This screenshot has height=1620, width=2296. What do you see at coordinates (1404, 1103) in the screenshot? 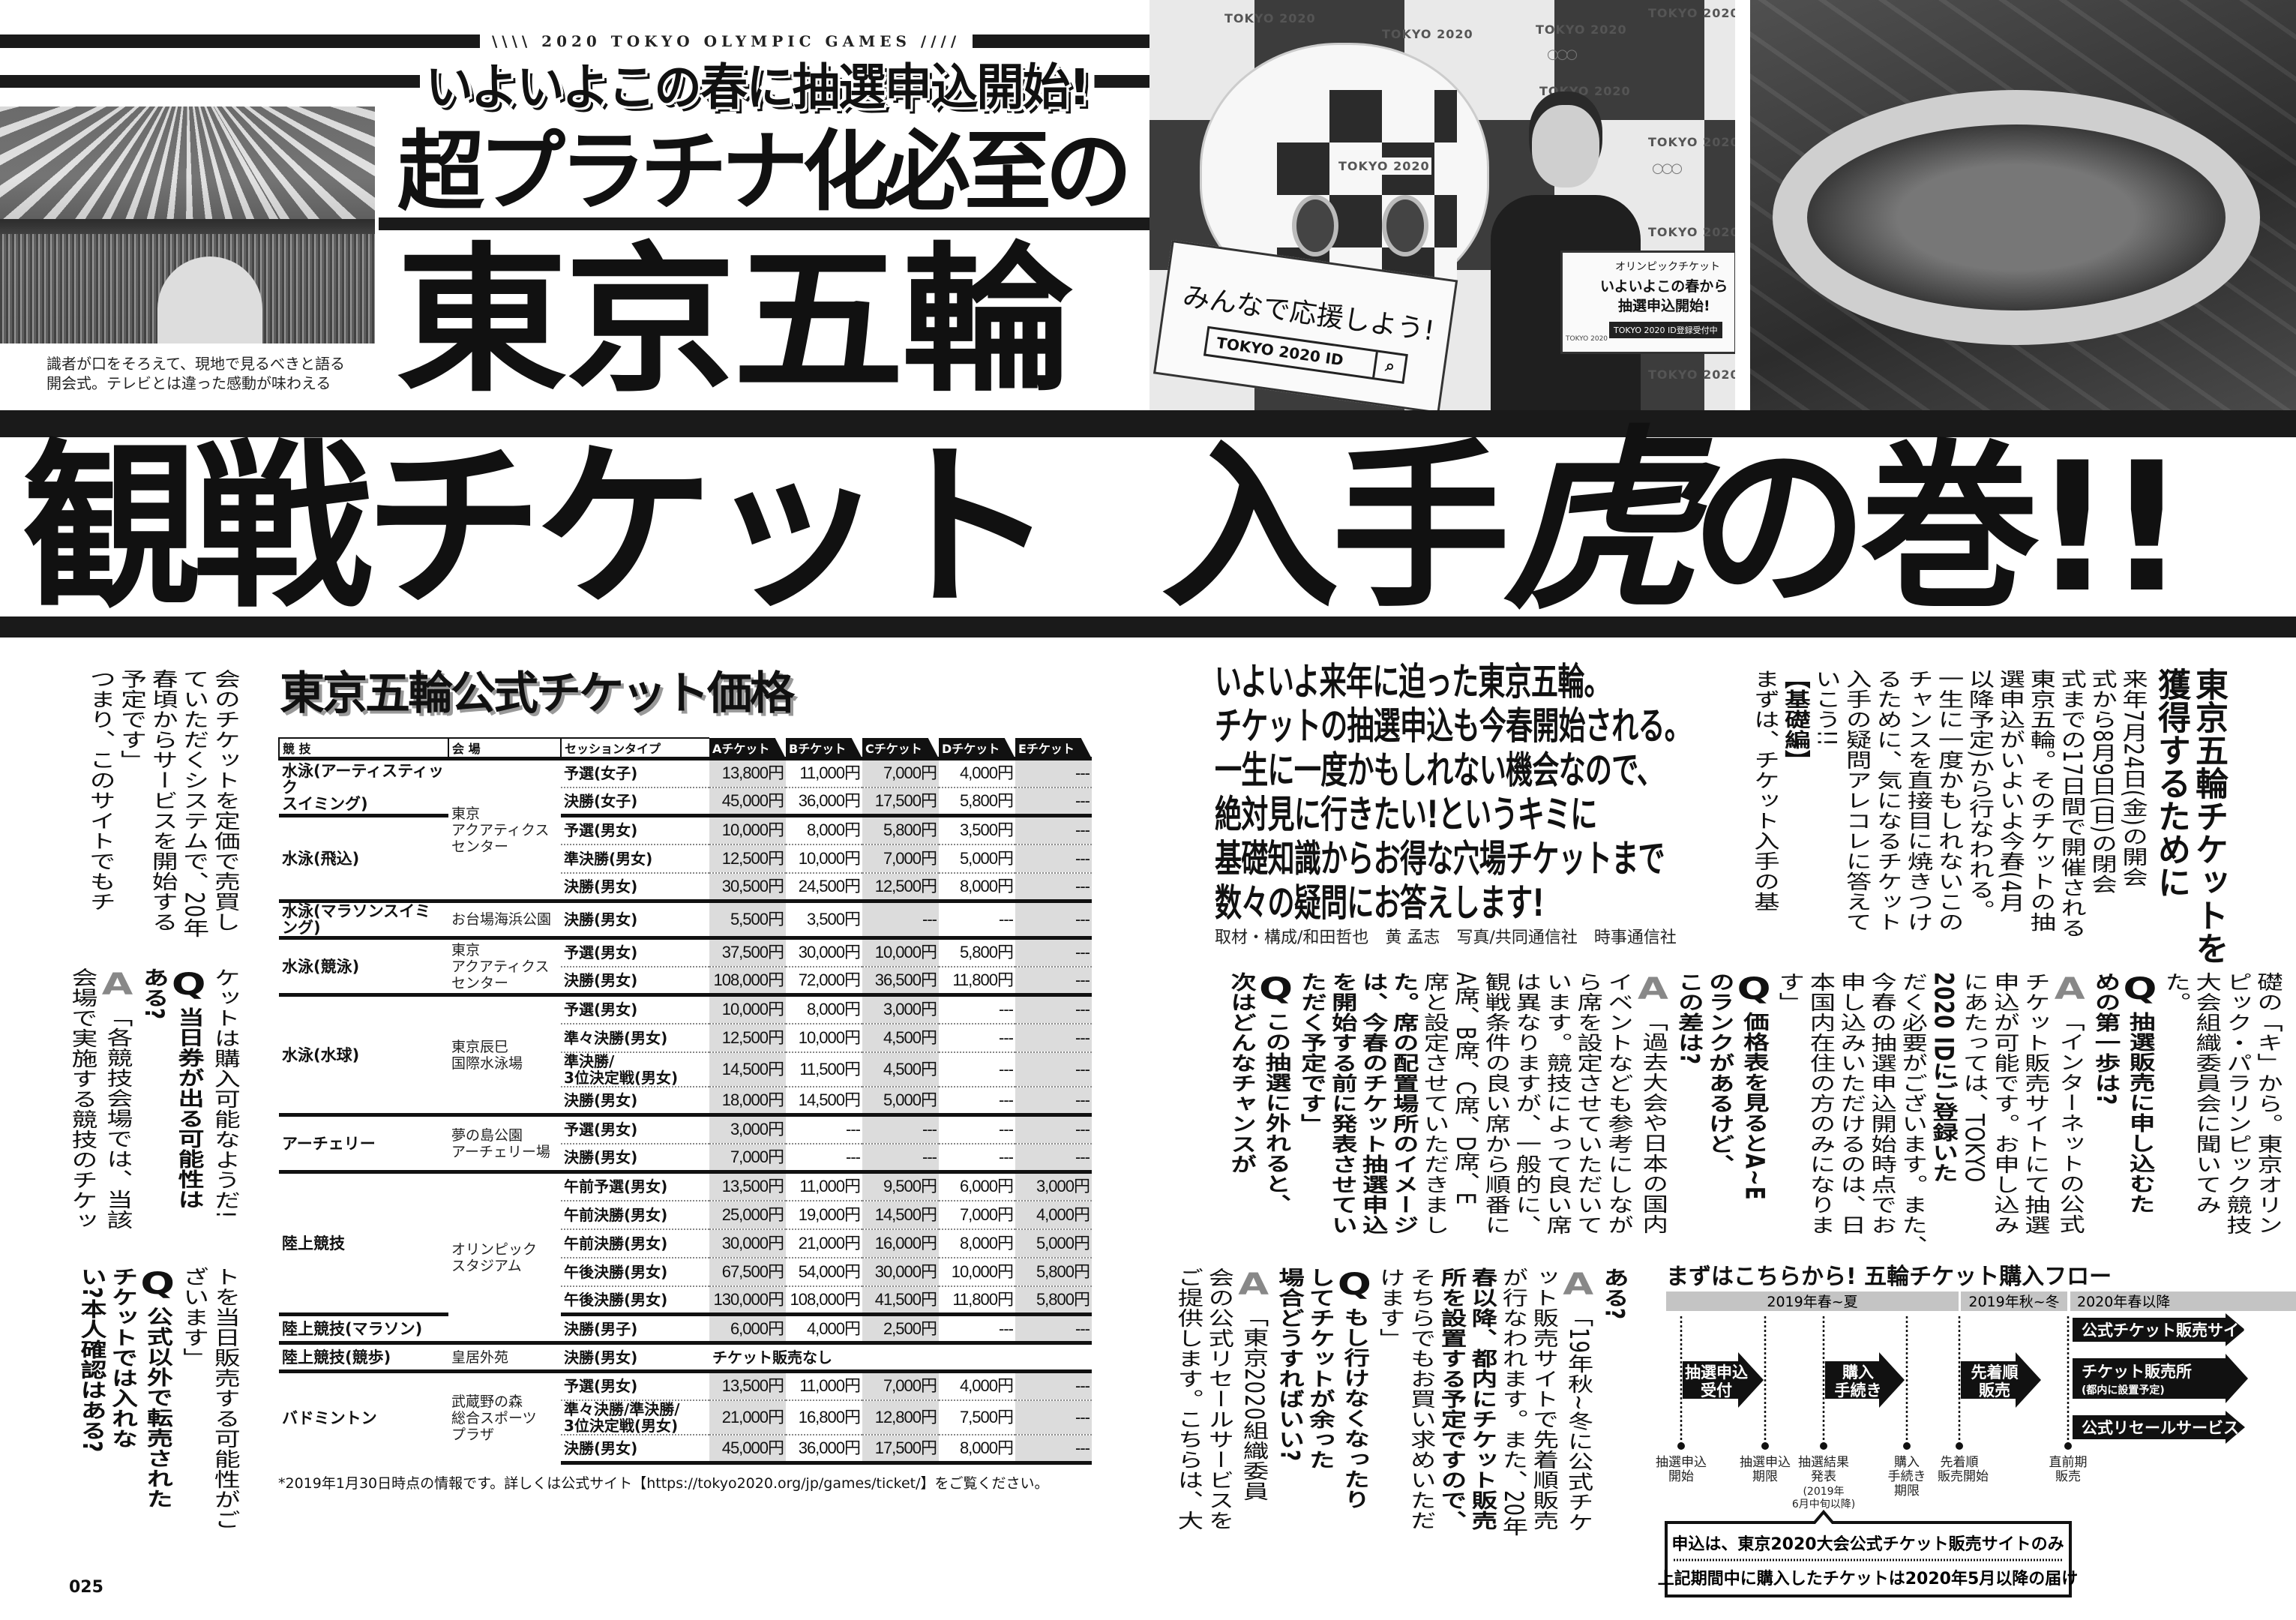
I see `column-text: た。席の配置場所のイメージ` at bounding box center [1404, 1103].